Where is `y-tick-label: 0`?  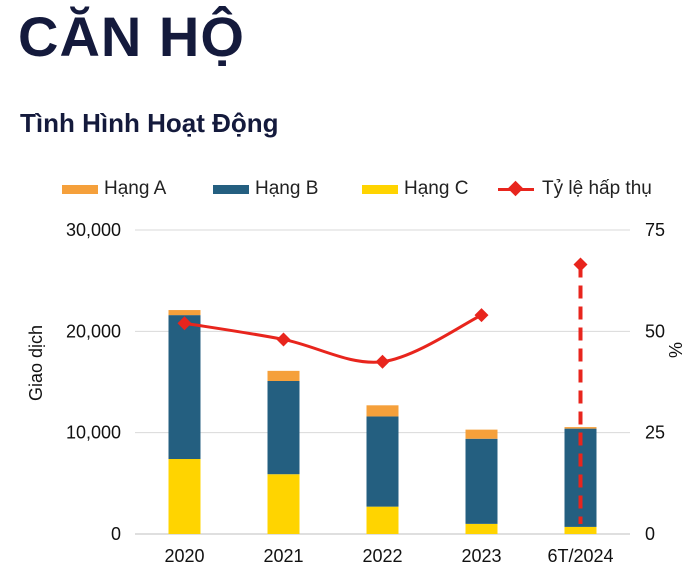
y-tick-label: 0 is located at coordinates (116, 534).